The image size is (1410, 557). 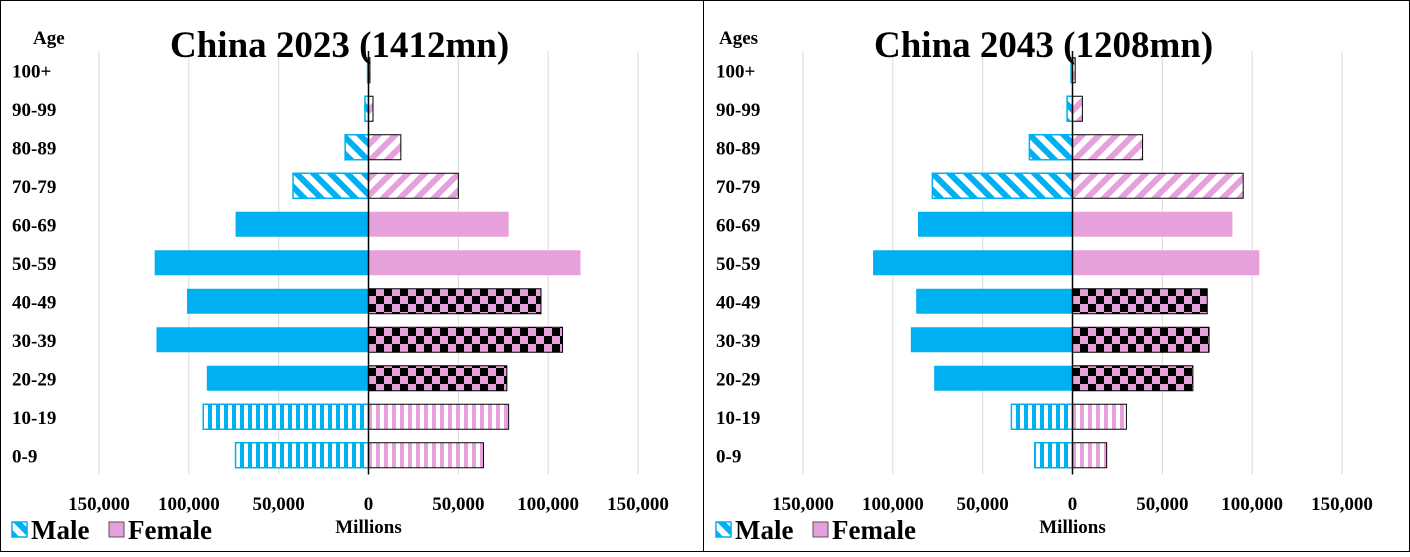 I want to click on y-axis-label: Age, so click(x=49, y=38).